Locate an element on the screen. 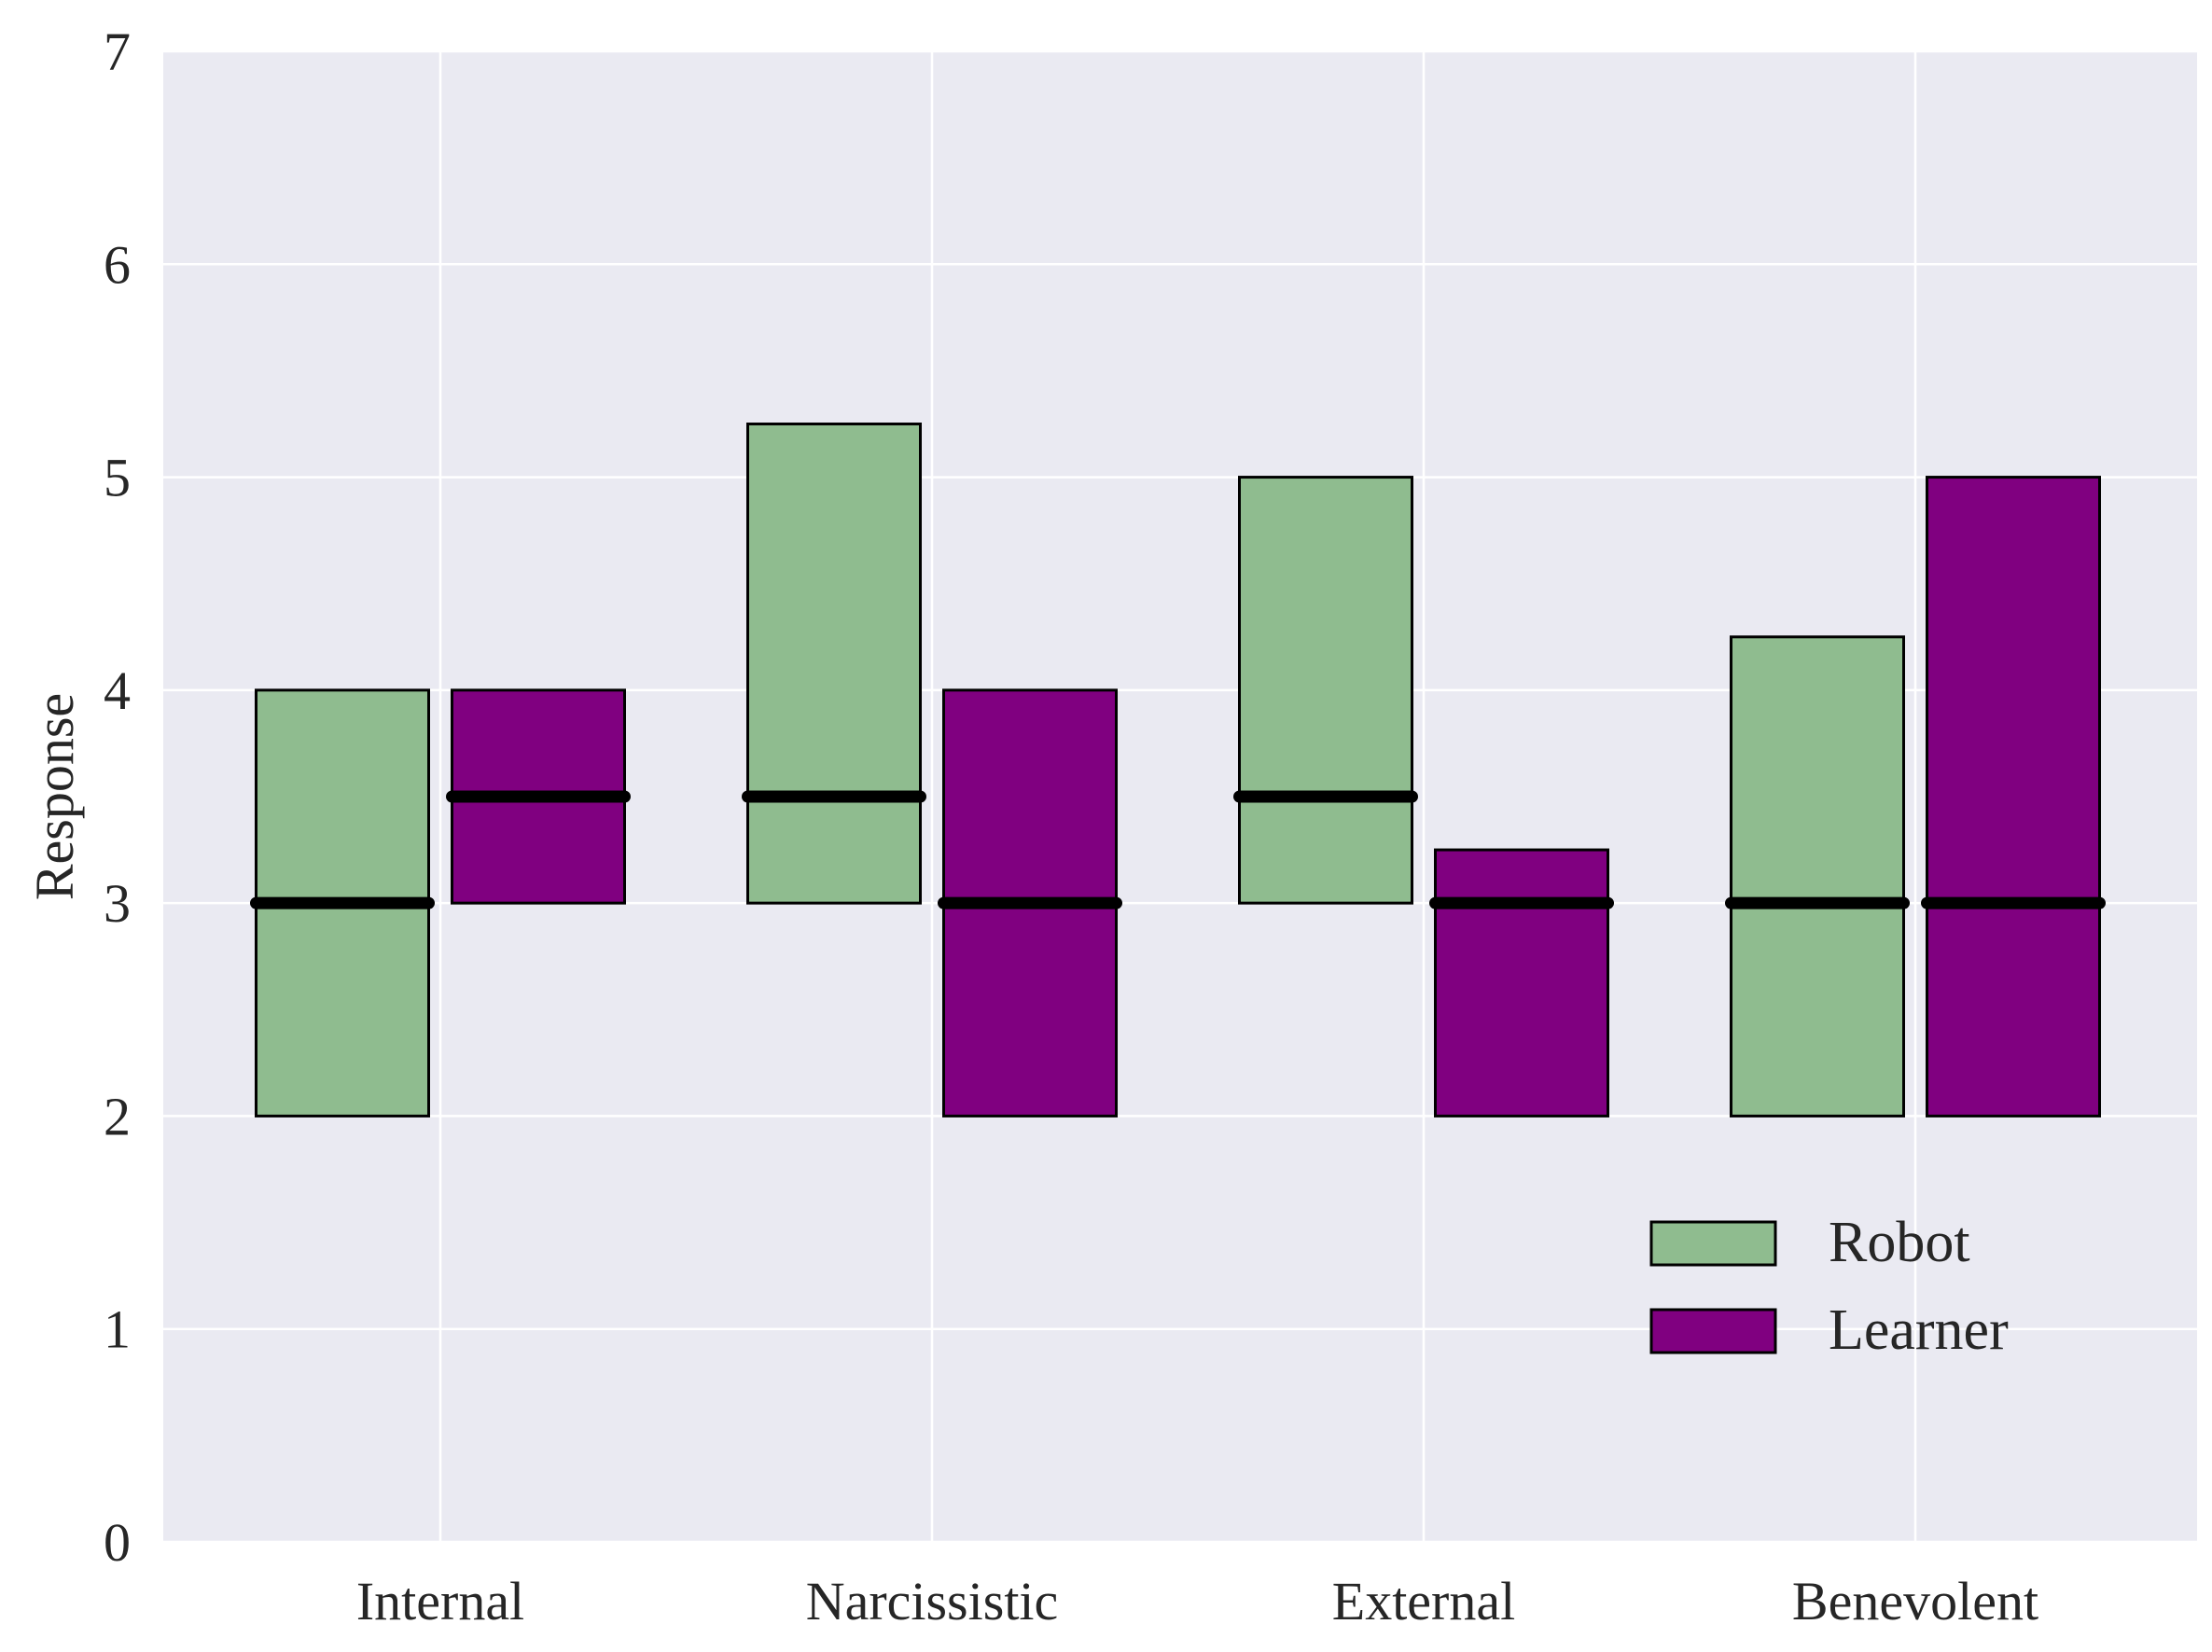 The width and height of the screenshot is (2212, 1652). box-learner-benevolent is located at coordinates (2014, 797).